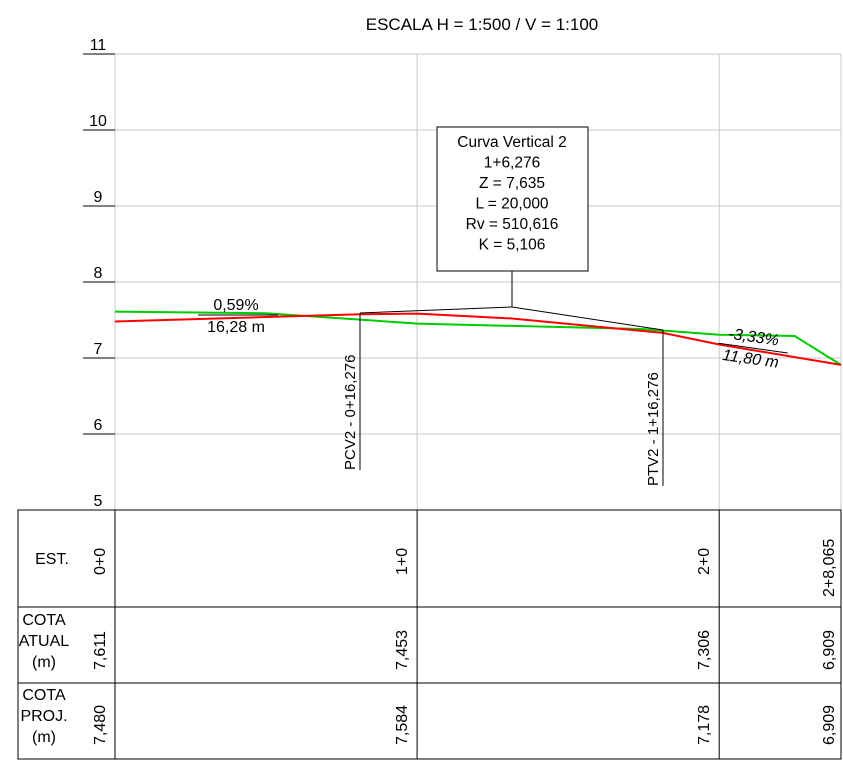 This screenshot has width=843, height=765. I want to click on ptv-label: PTV2 - 1+16,276, so click(653, 429).